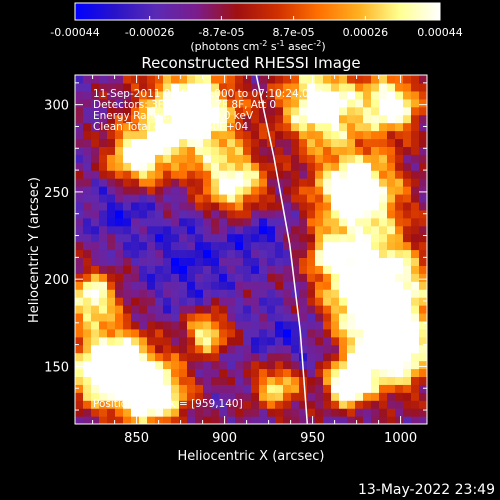 This screenshot has height=500, width=500. Describe the element at coordinates (168, 404) in the screenshot. I see `peak-position-label: Position of Peak = [959,140]` at that location.